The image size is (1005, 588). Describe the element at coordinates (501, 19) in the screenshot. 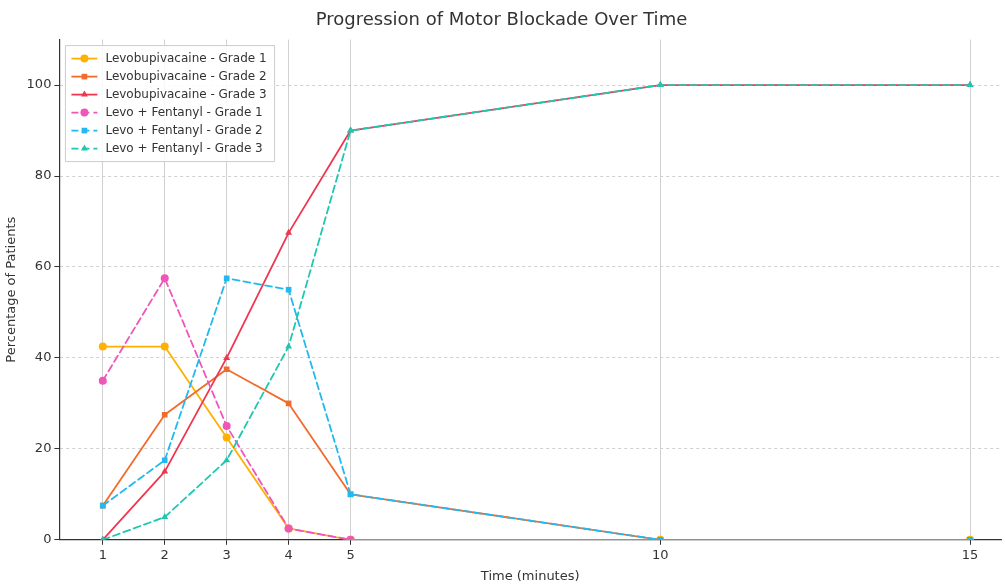

I see `chart-title: Progression of Motor Blockade Over Time` at that location.